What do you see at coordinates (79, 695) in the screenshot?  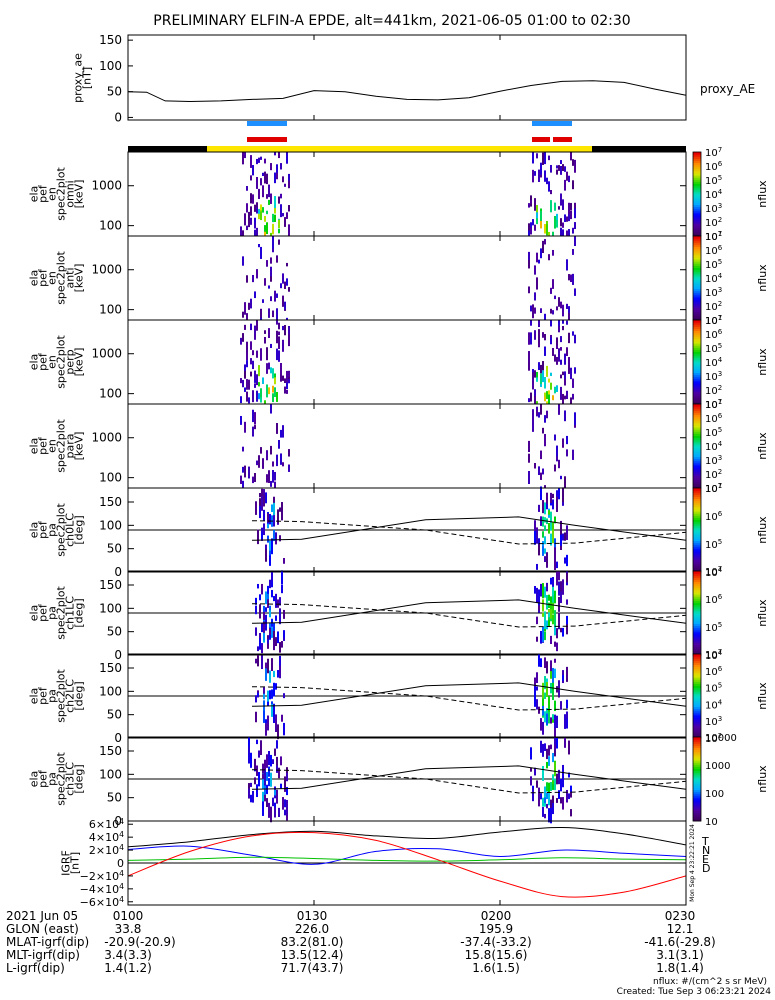 I see `ylabel-line: [deg]` at bounding box center [79, 695].